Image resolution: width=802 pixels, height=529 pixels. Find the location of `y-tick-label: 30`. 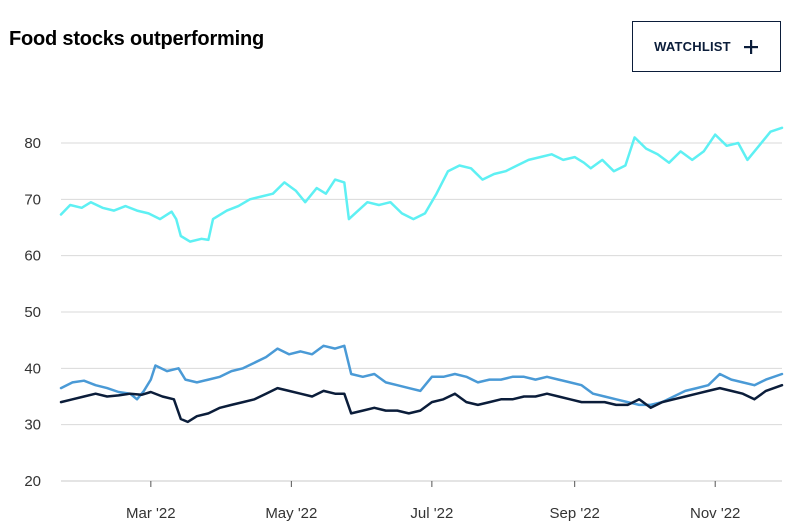

y-tick-label: 30 is located at coordinates (32, 425).